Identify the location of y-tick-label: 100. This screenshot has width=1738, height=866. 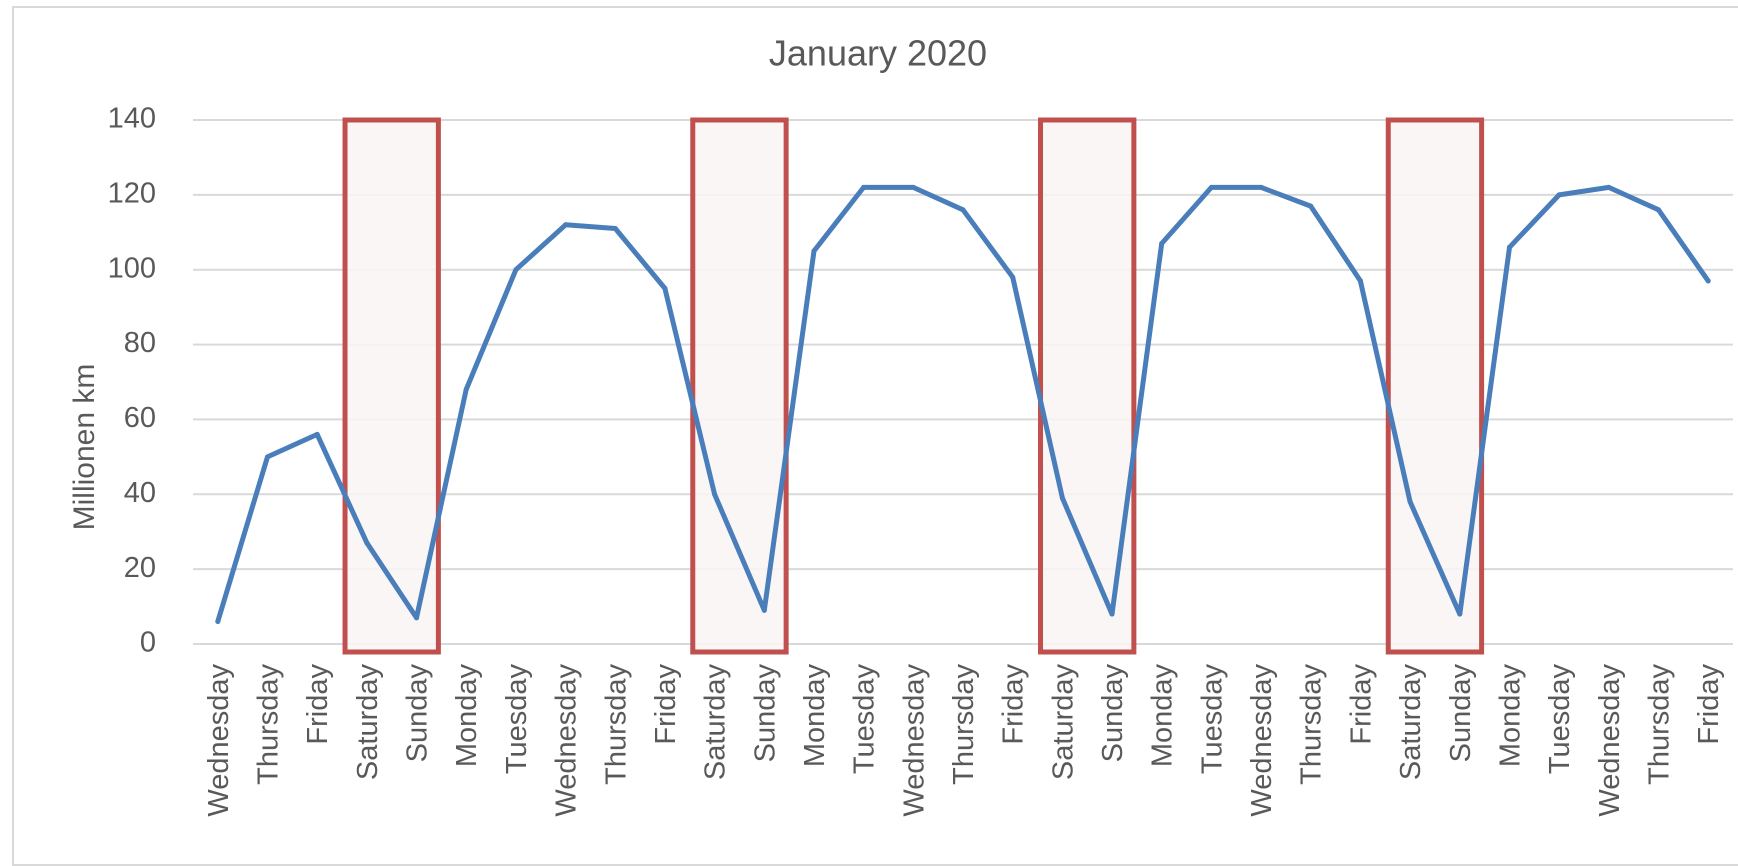
(132, 268).